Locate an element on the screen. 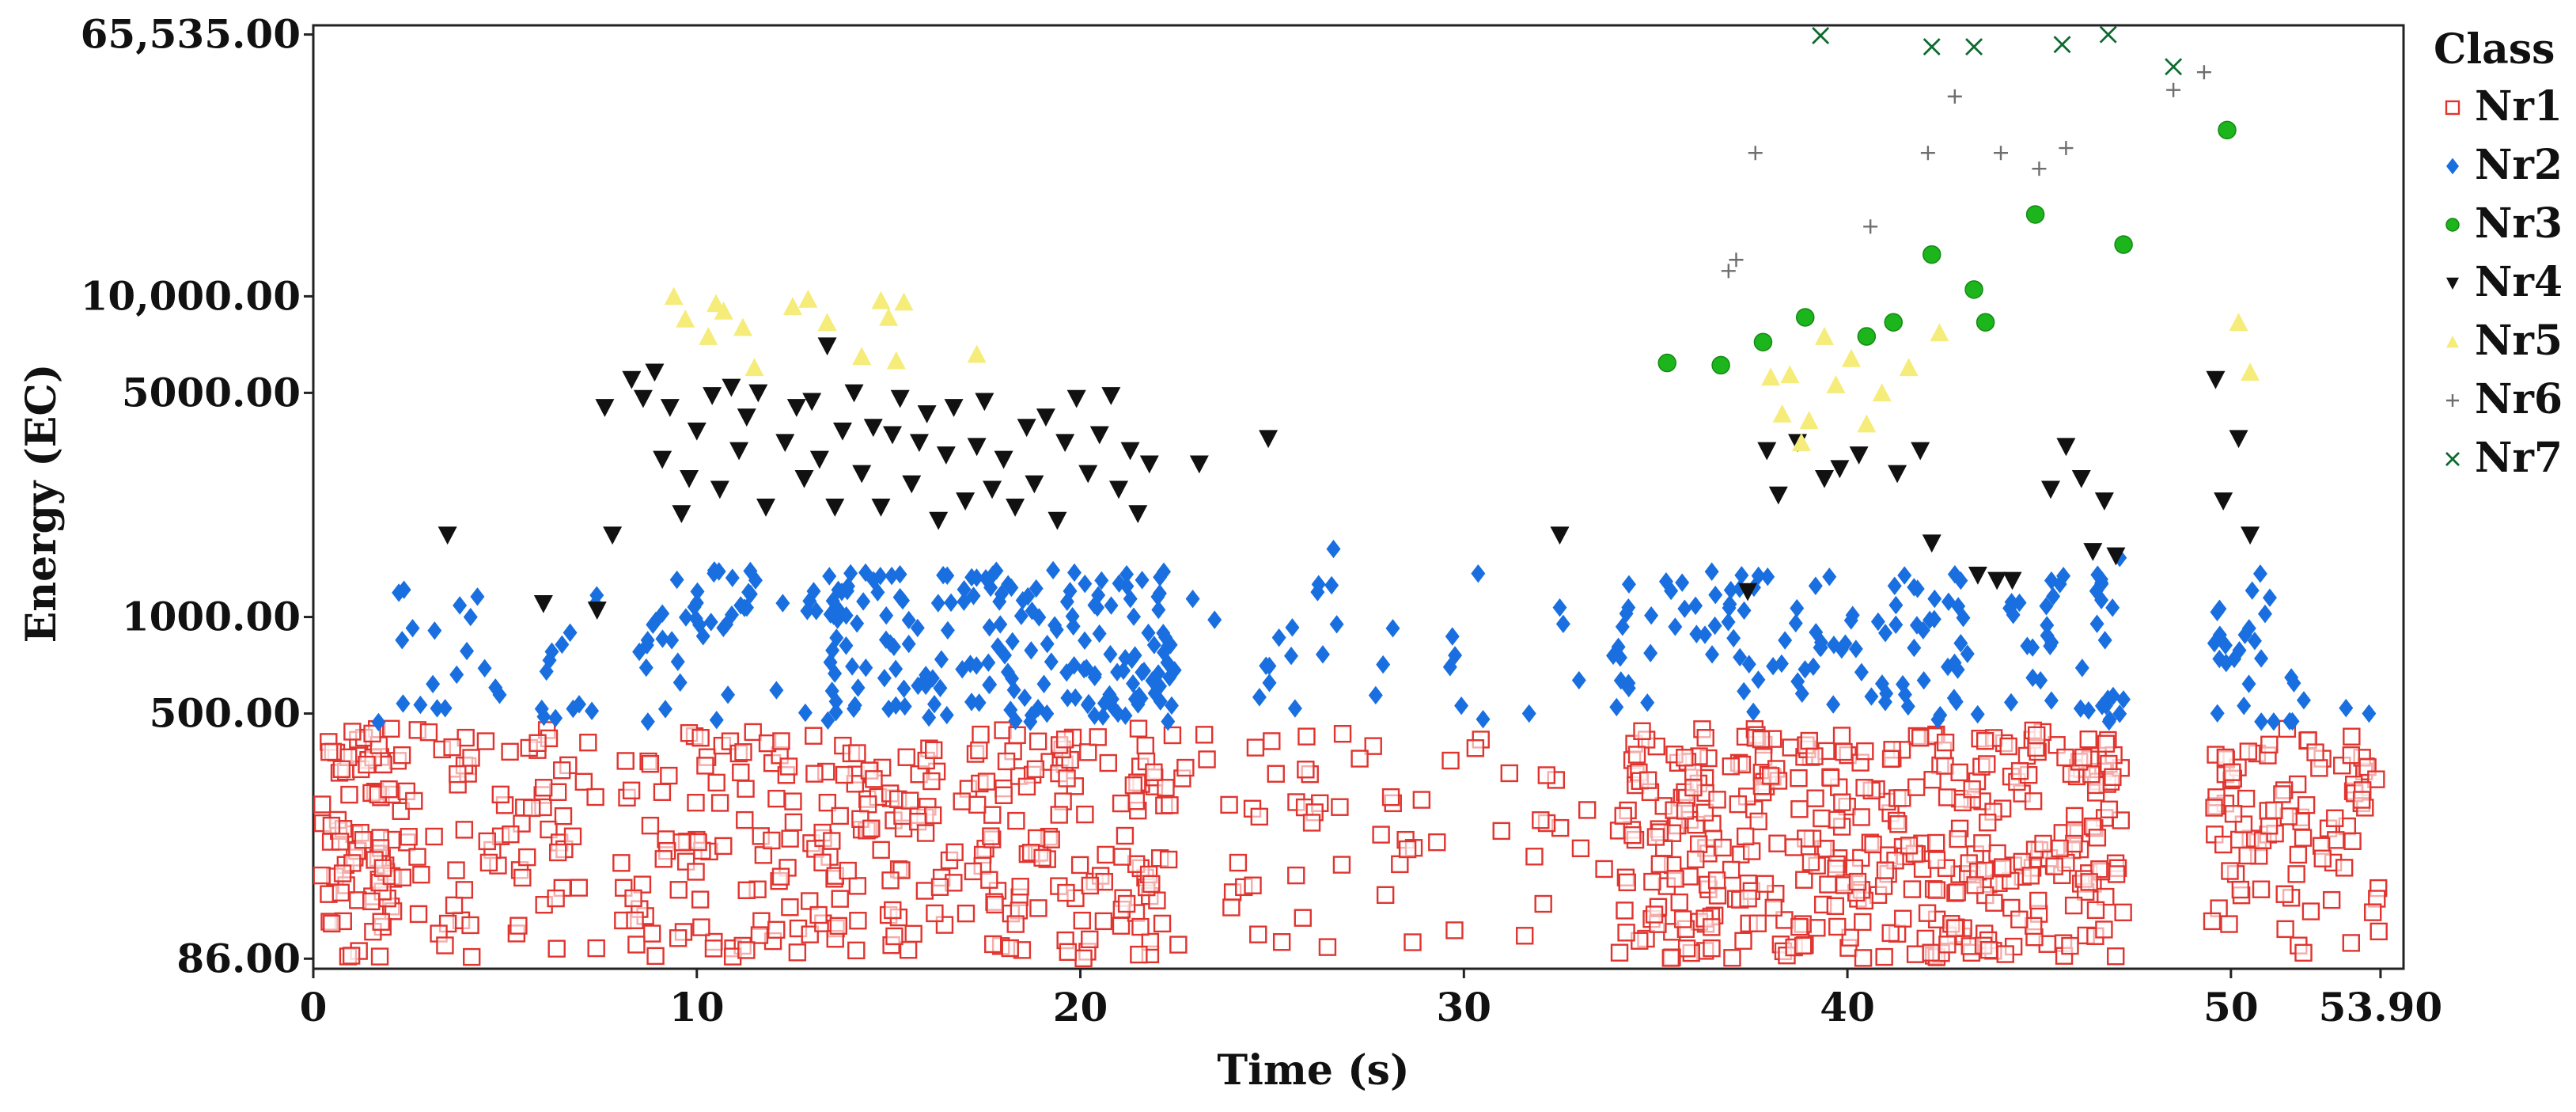 This screenshot has width=2576, height=1112. legend-label-nr4: Nr4 is located at coordinates (2519, 282).